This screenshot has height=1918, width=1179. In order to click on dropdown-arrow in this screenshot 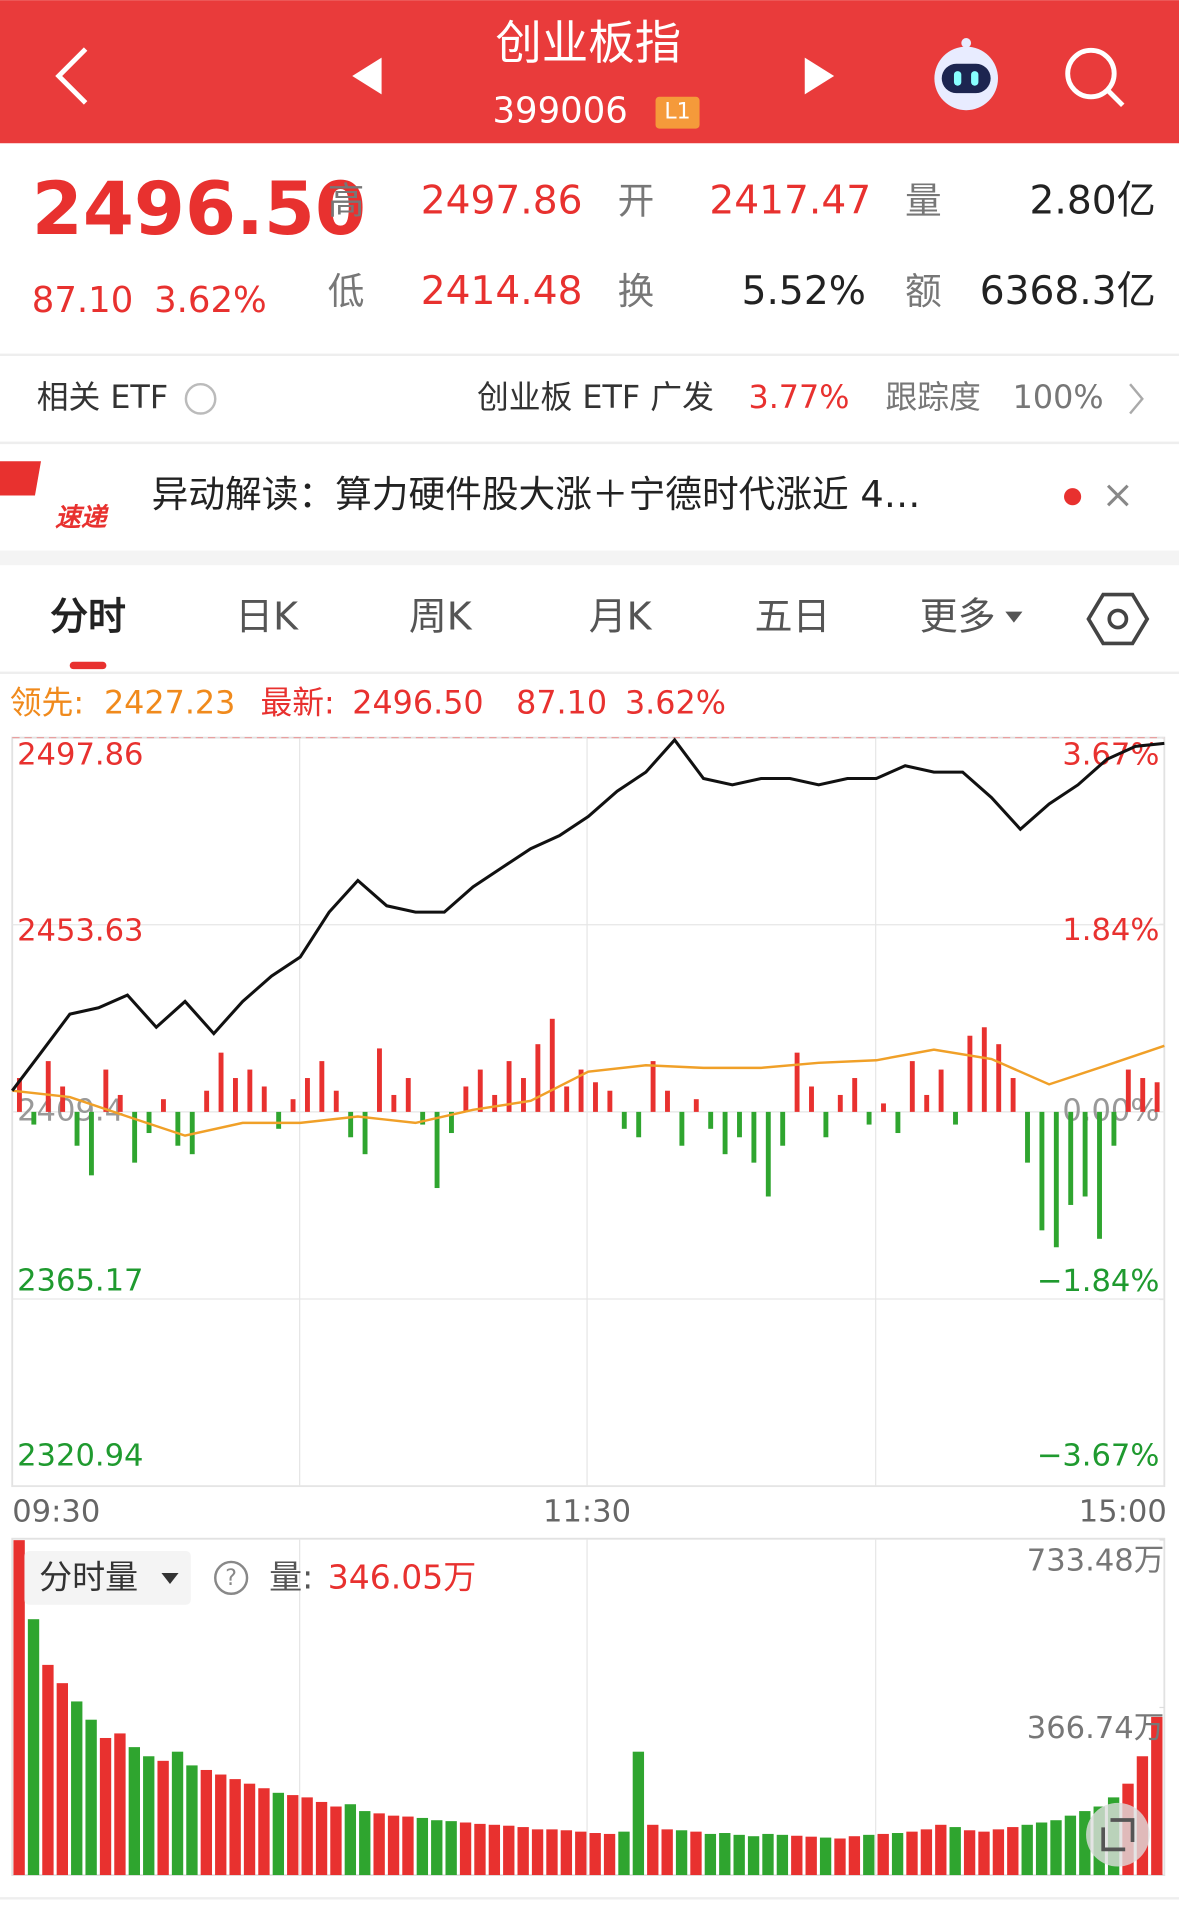, I will do `click(1014, 617)`.